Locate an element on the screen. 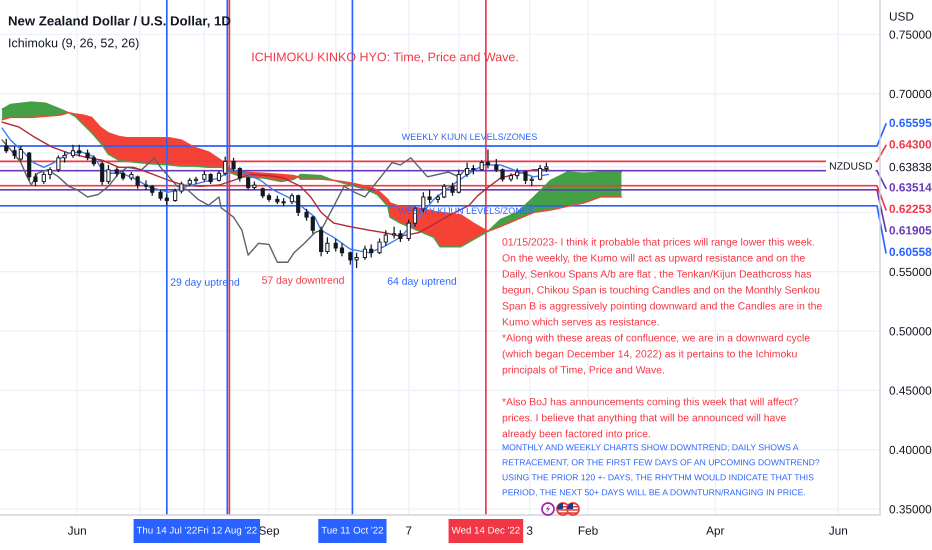 The height and width of the screenshot is (550, 932). x-tick-label: Sep is located at coordinates (269, 532).